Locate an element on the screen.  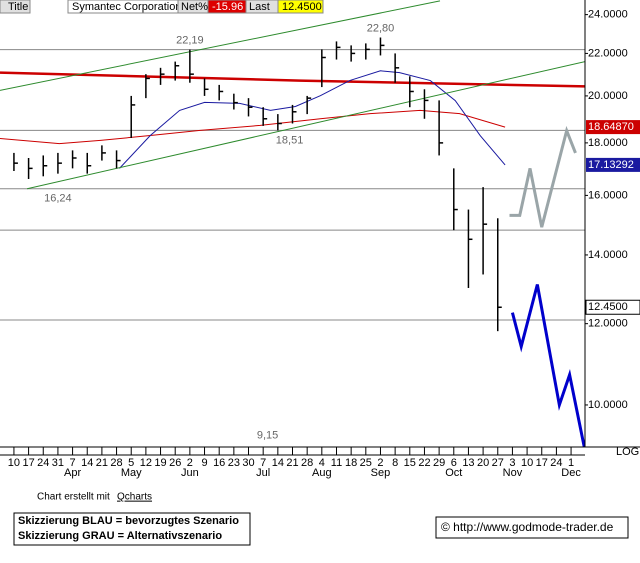
x-tick-label: 11 is located at coordinates (336, 463).